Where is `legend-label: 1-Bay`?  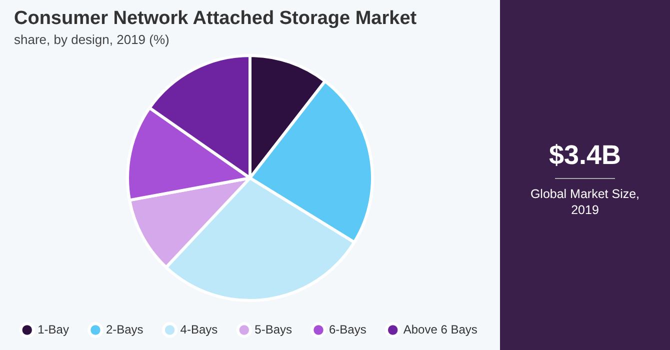
legend-label: 1-Bay is located at coordinates (53, 329).